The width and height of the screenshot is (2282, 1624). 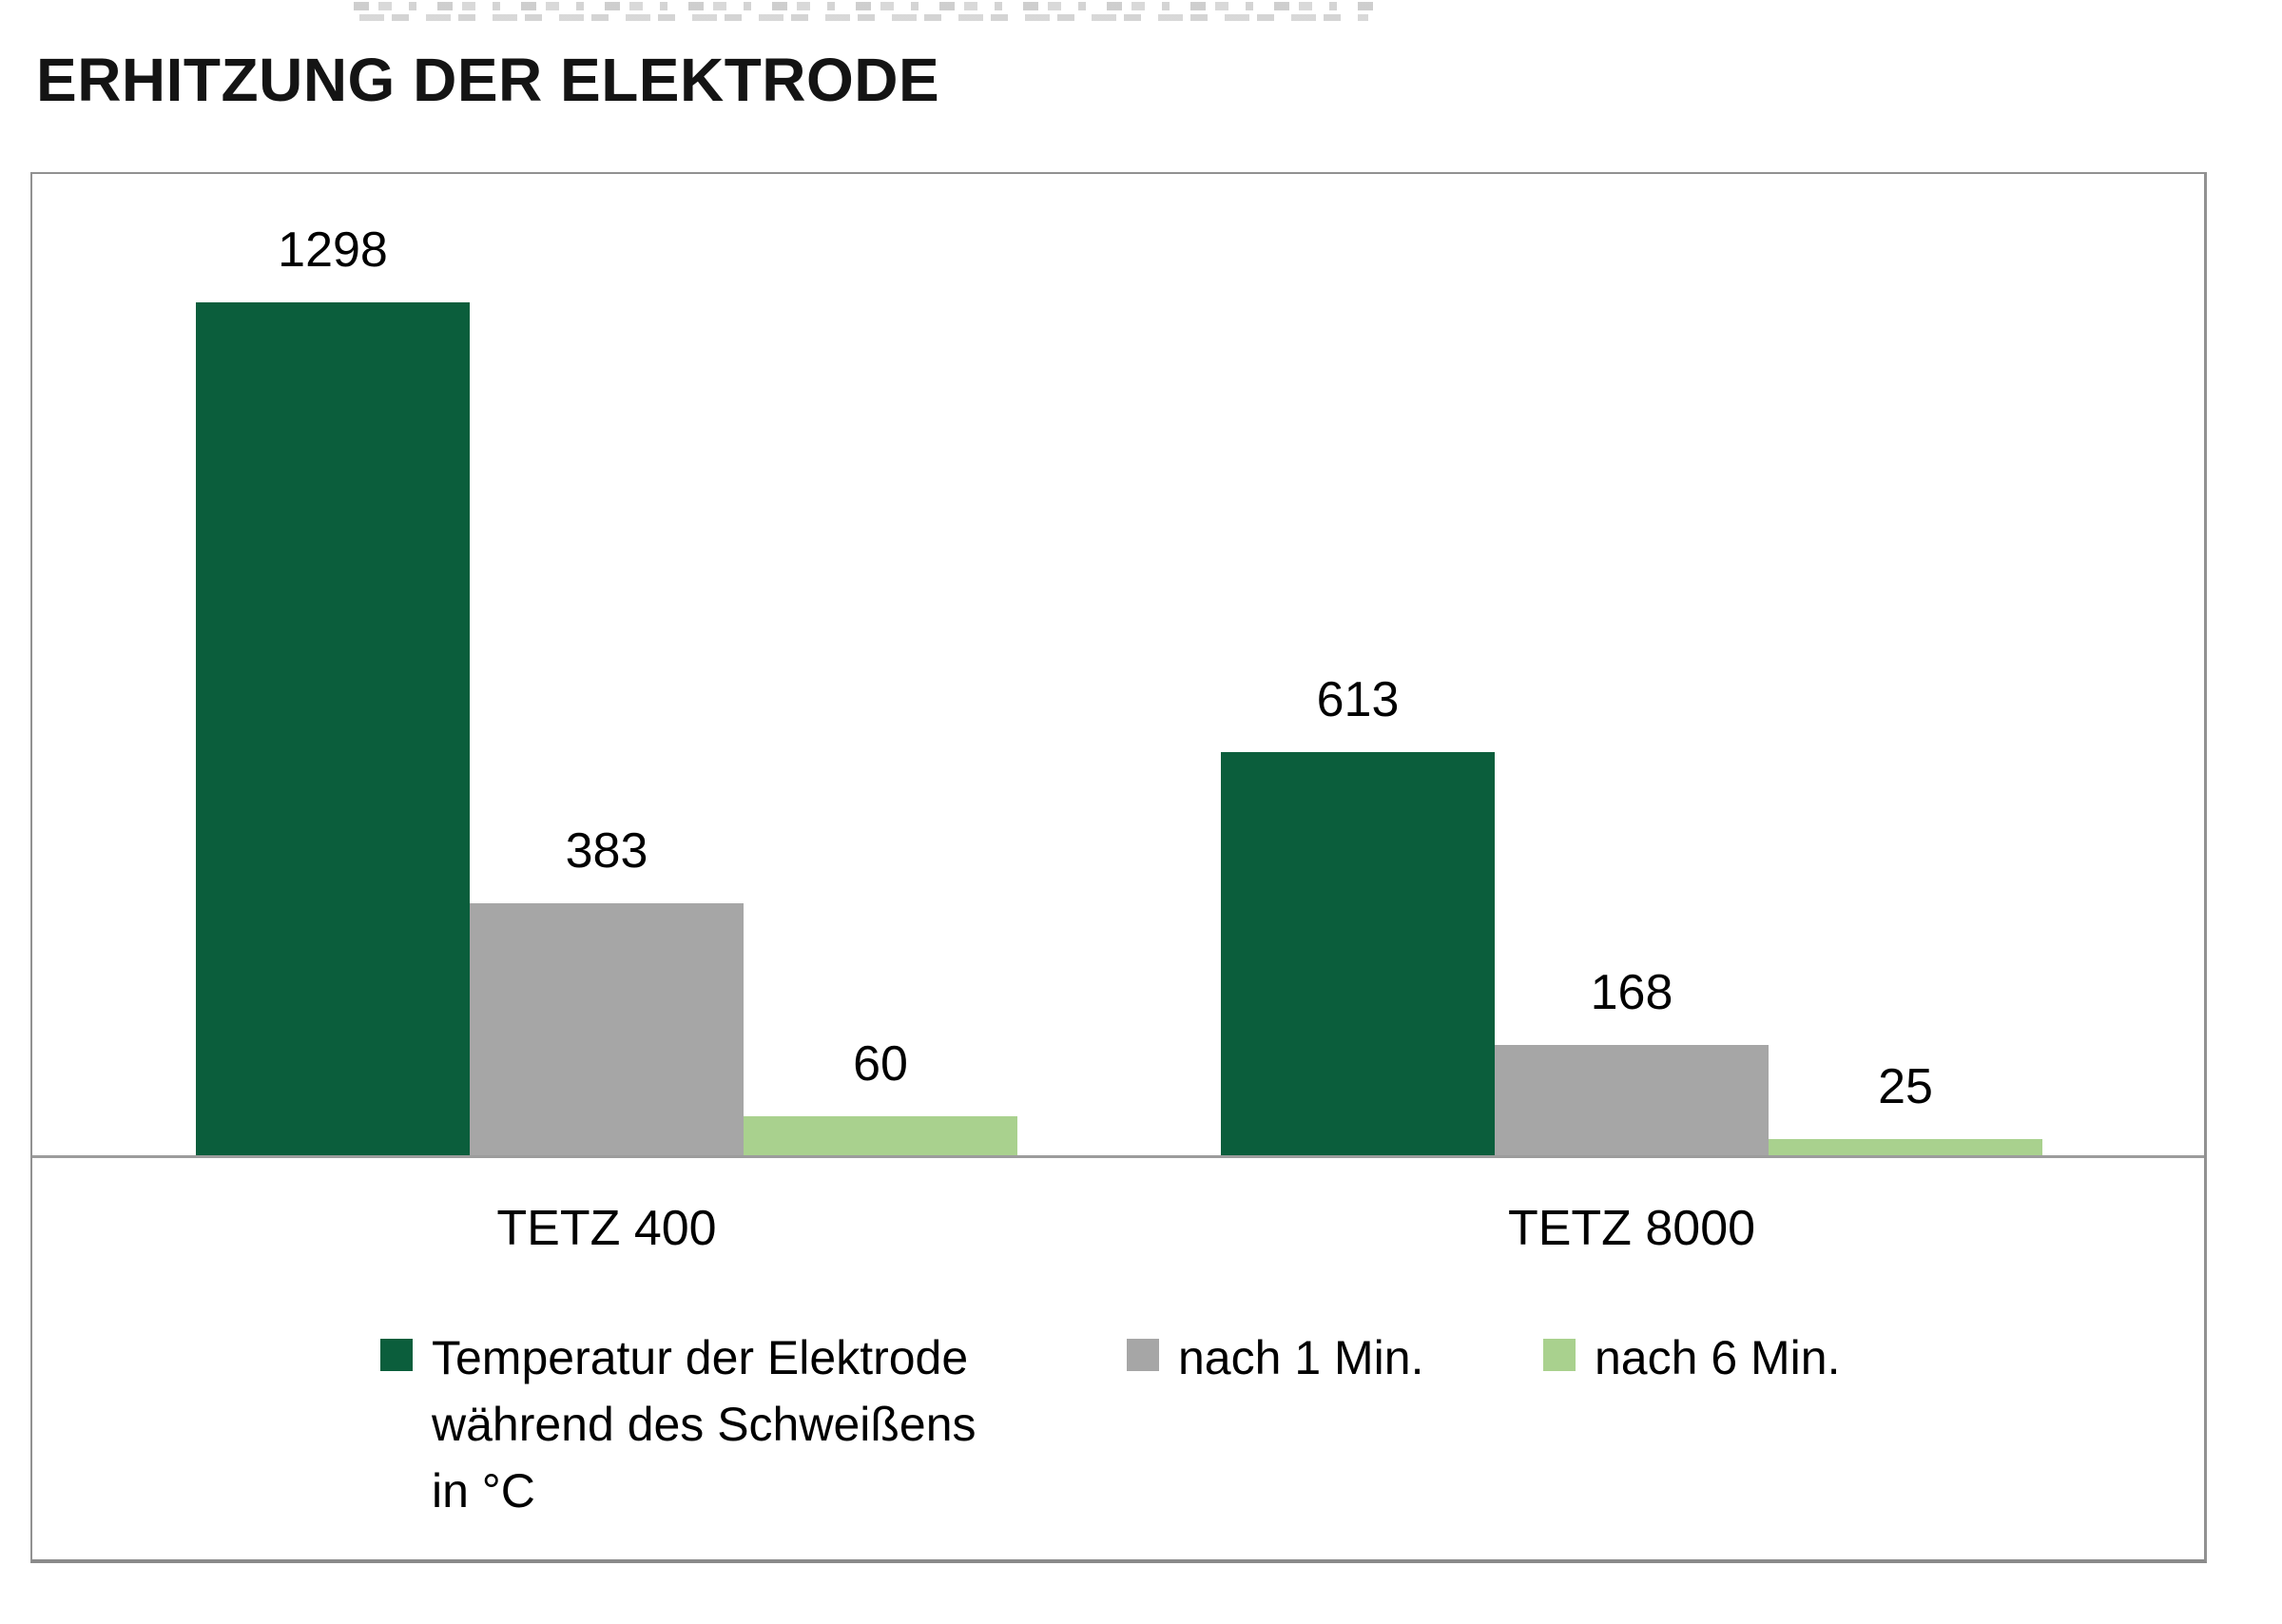 What do you see at coordinates (1905, 1147) in the screenshot?
I see `bar-series2-category1` at bounding box center [1905, 1147].